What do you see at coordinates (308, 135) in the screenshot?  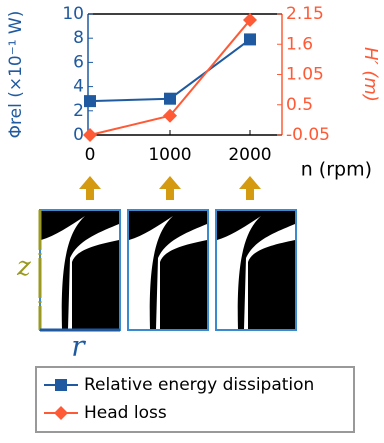 I see `y2-tick-label: -0.05` at bounding box center [308, 135].